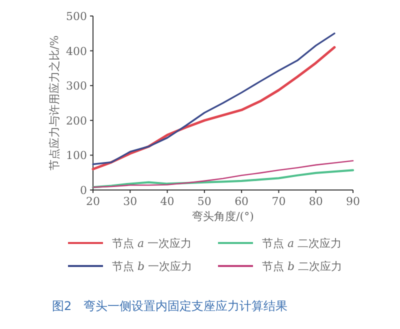 Image resolution: width=400 pixels, height=329 pixels. I want to click on y-tick-label: 200, so click(76, 121).